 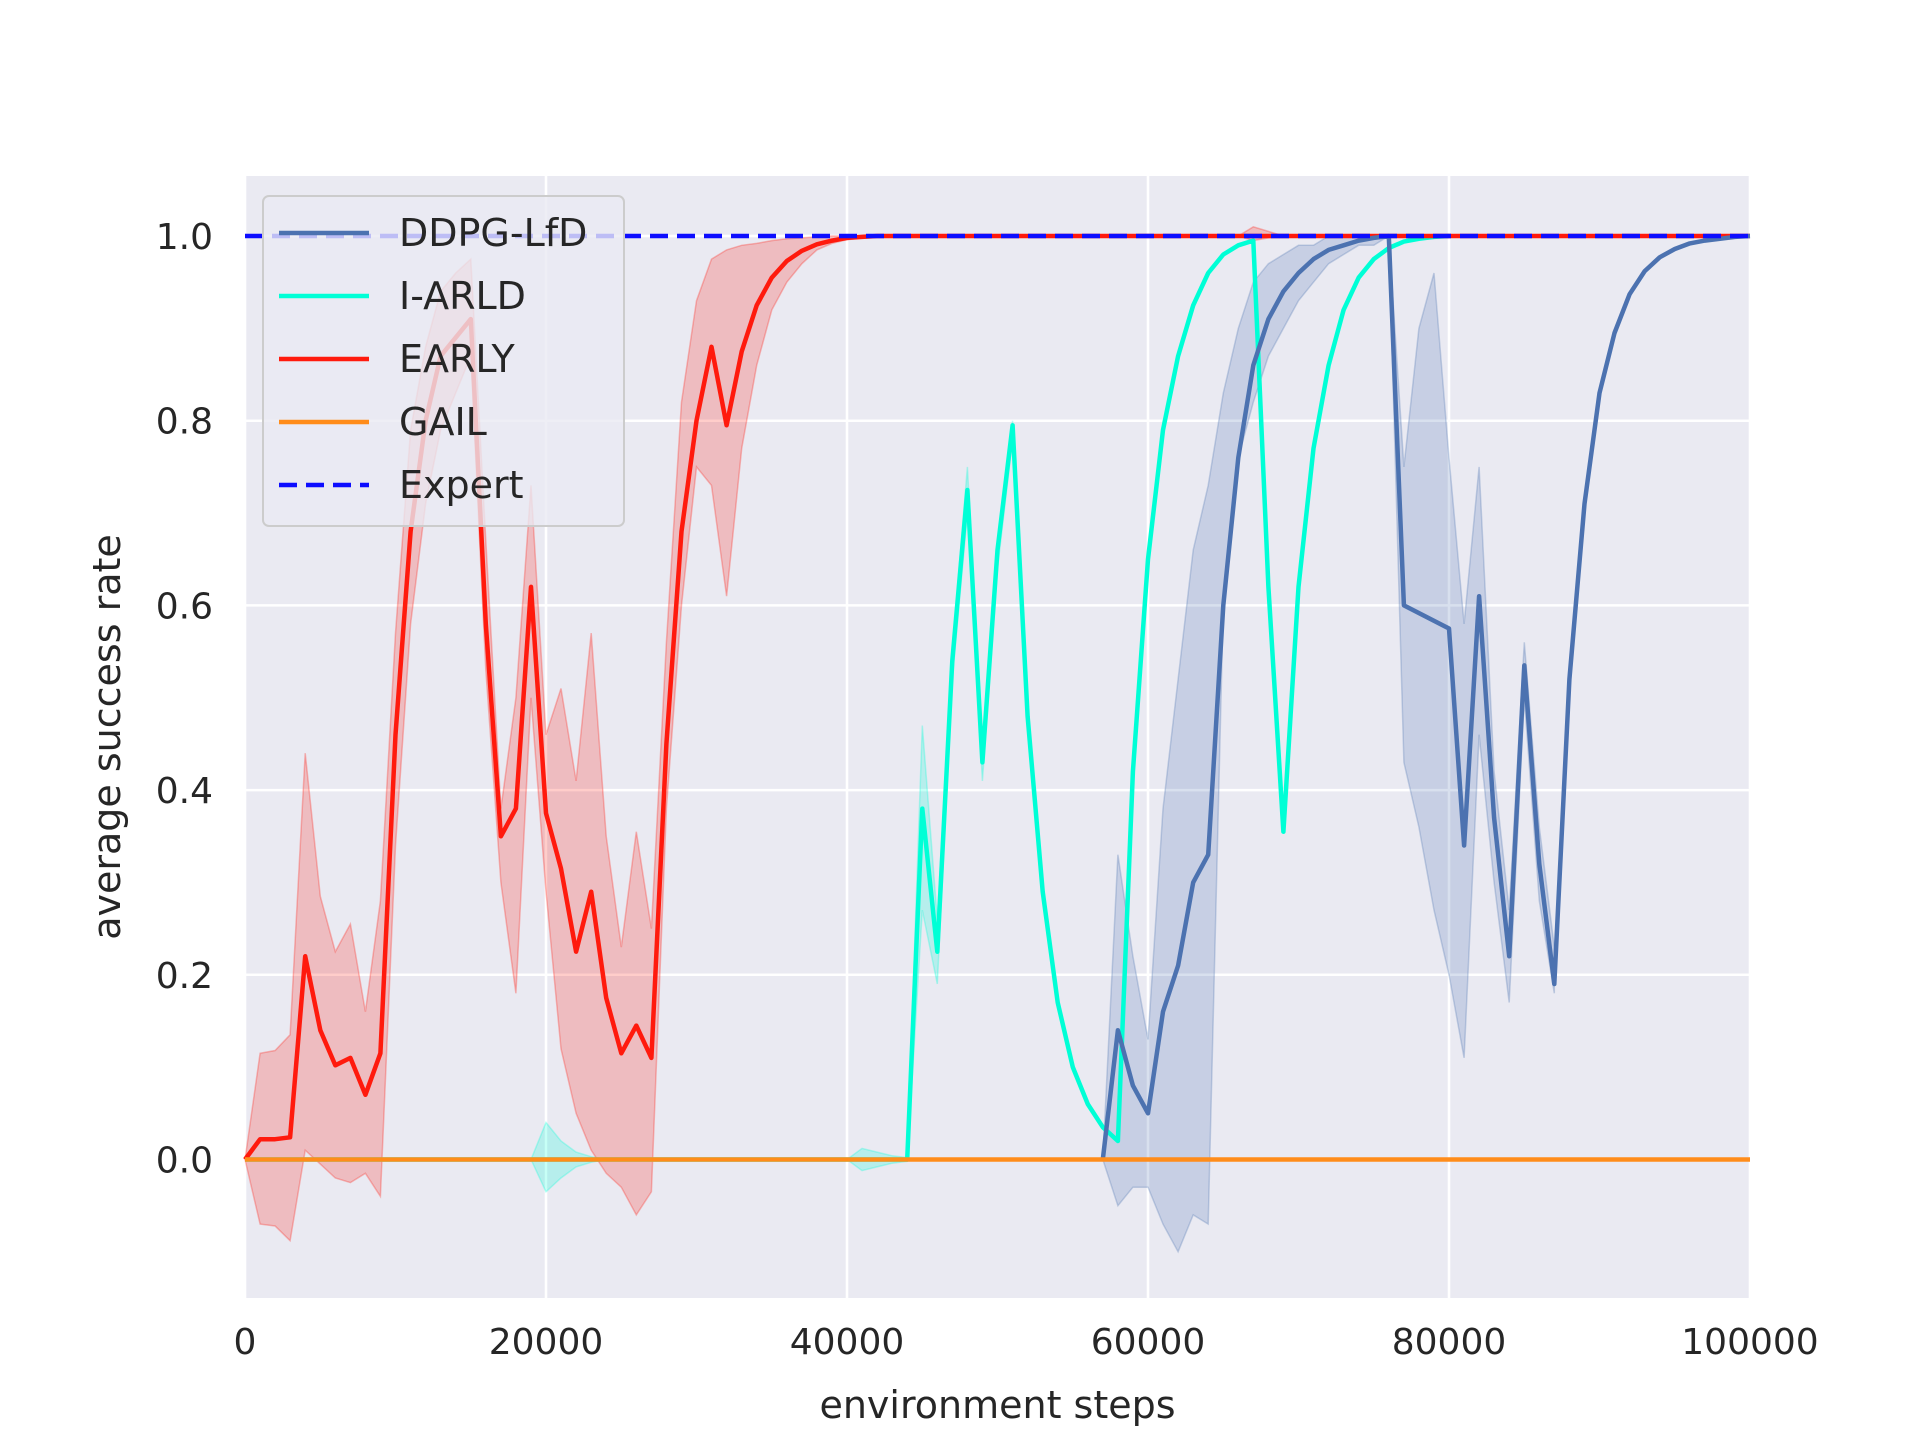 What do you see at coordinates (457, 359) in the screenshot?
I see `early-legend-label: EARLY` at bounding box center [457, 359].